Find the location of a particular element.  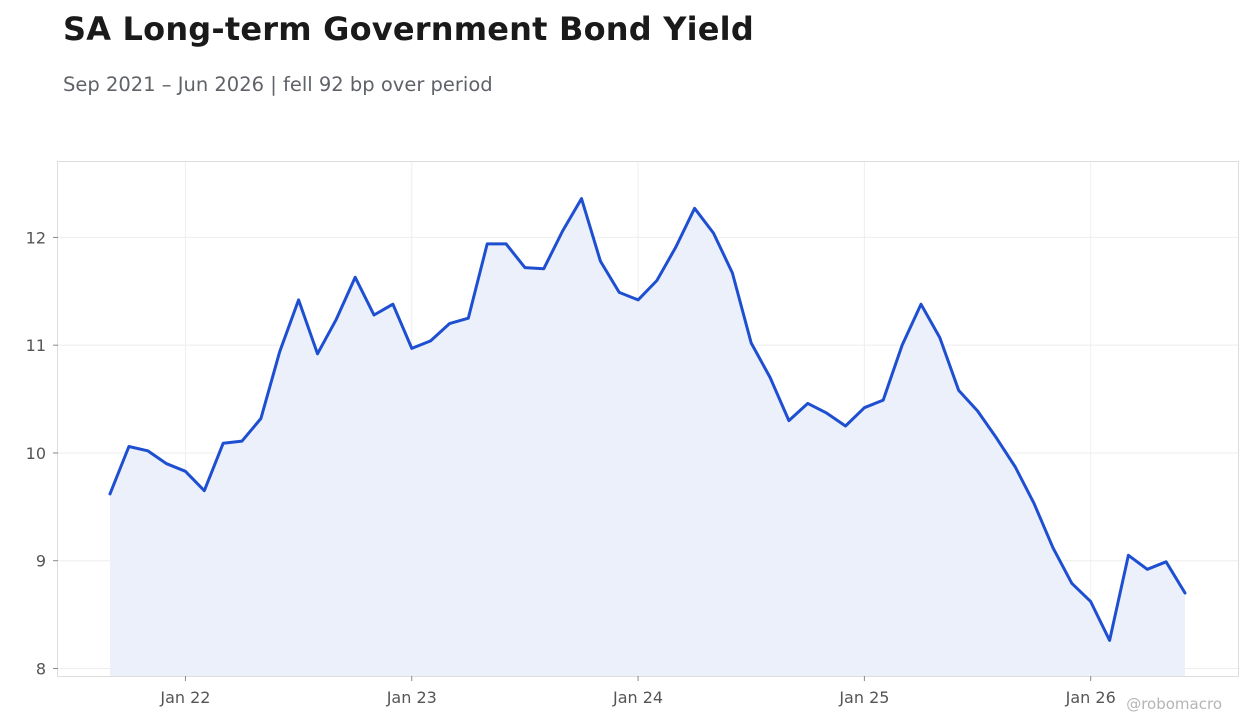

y-tick-label: 9 is located at coordinates (41, 561).